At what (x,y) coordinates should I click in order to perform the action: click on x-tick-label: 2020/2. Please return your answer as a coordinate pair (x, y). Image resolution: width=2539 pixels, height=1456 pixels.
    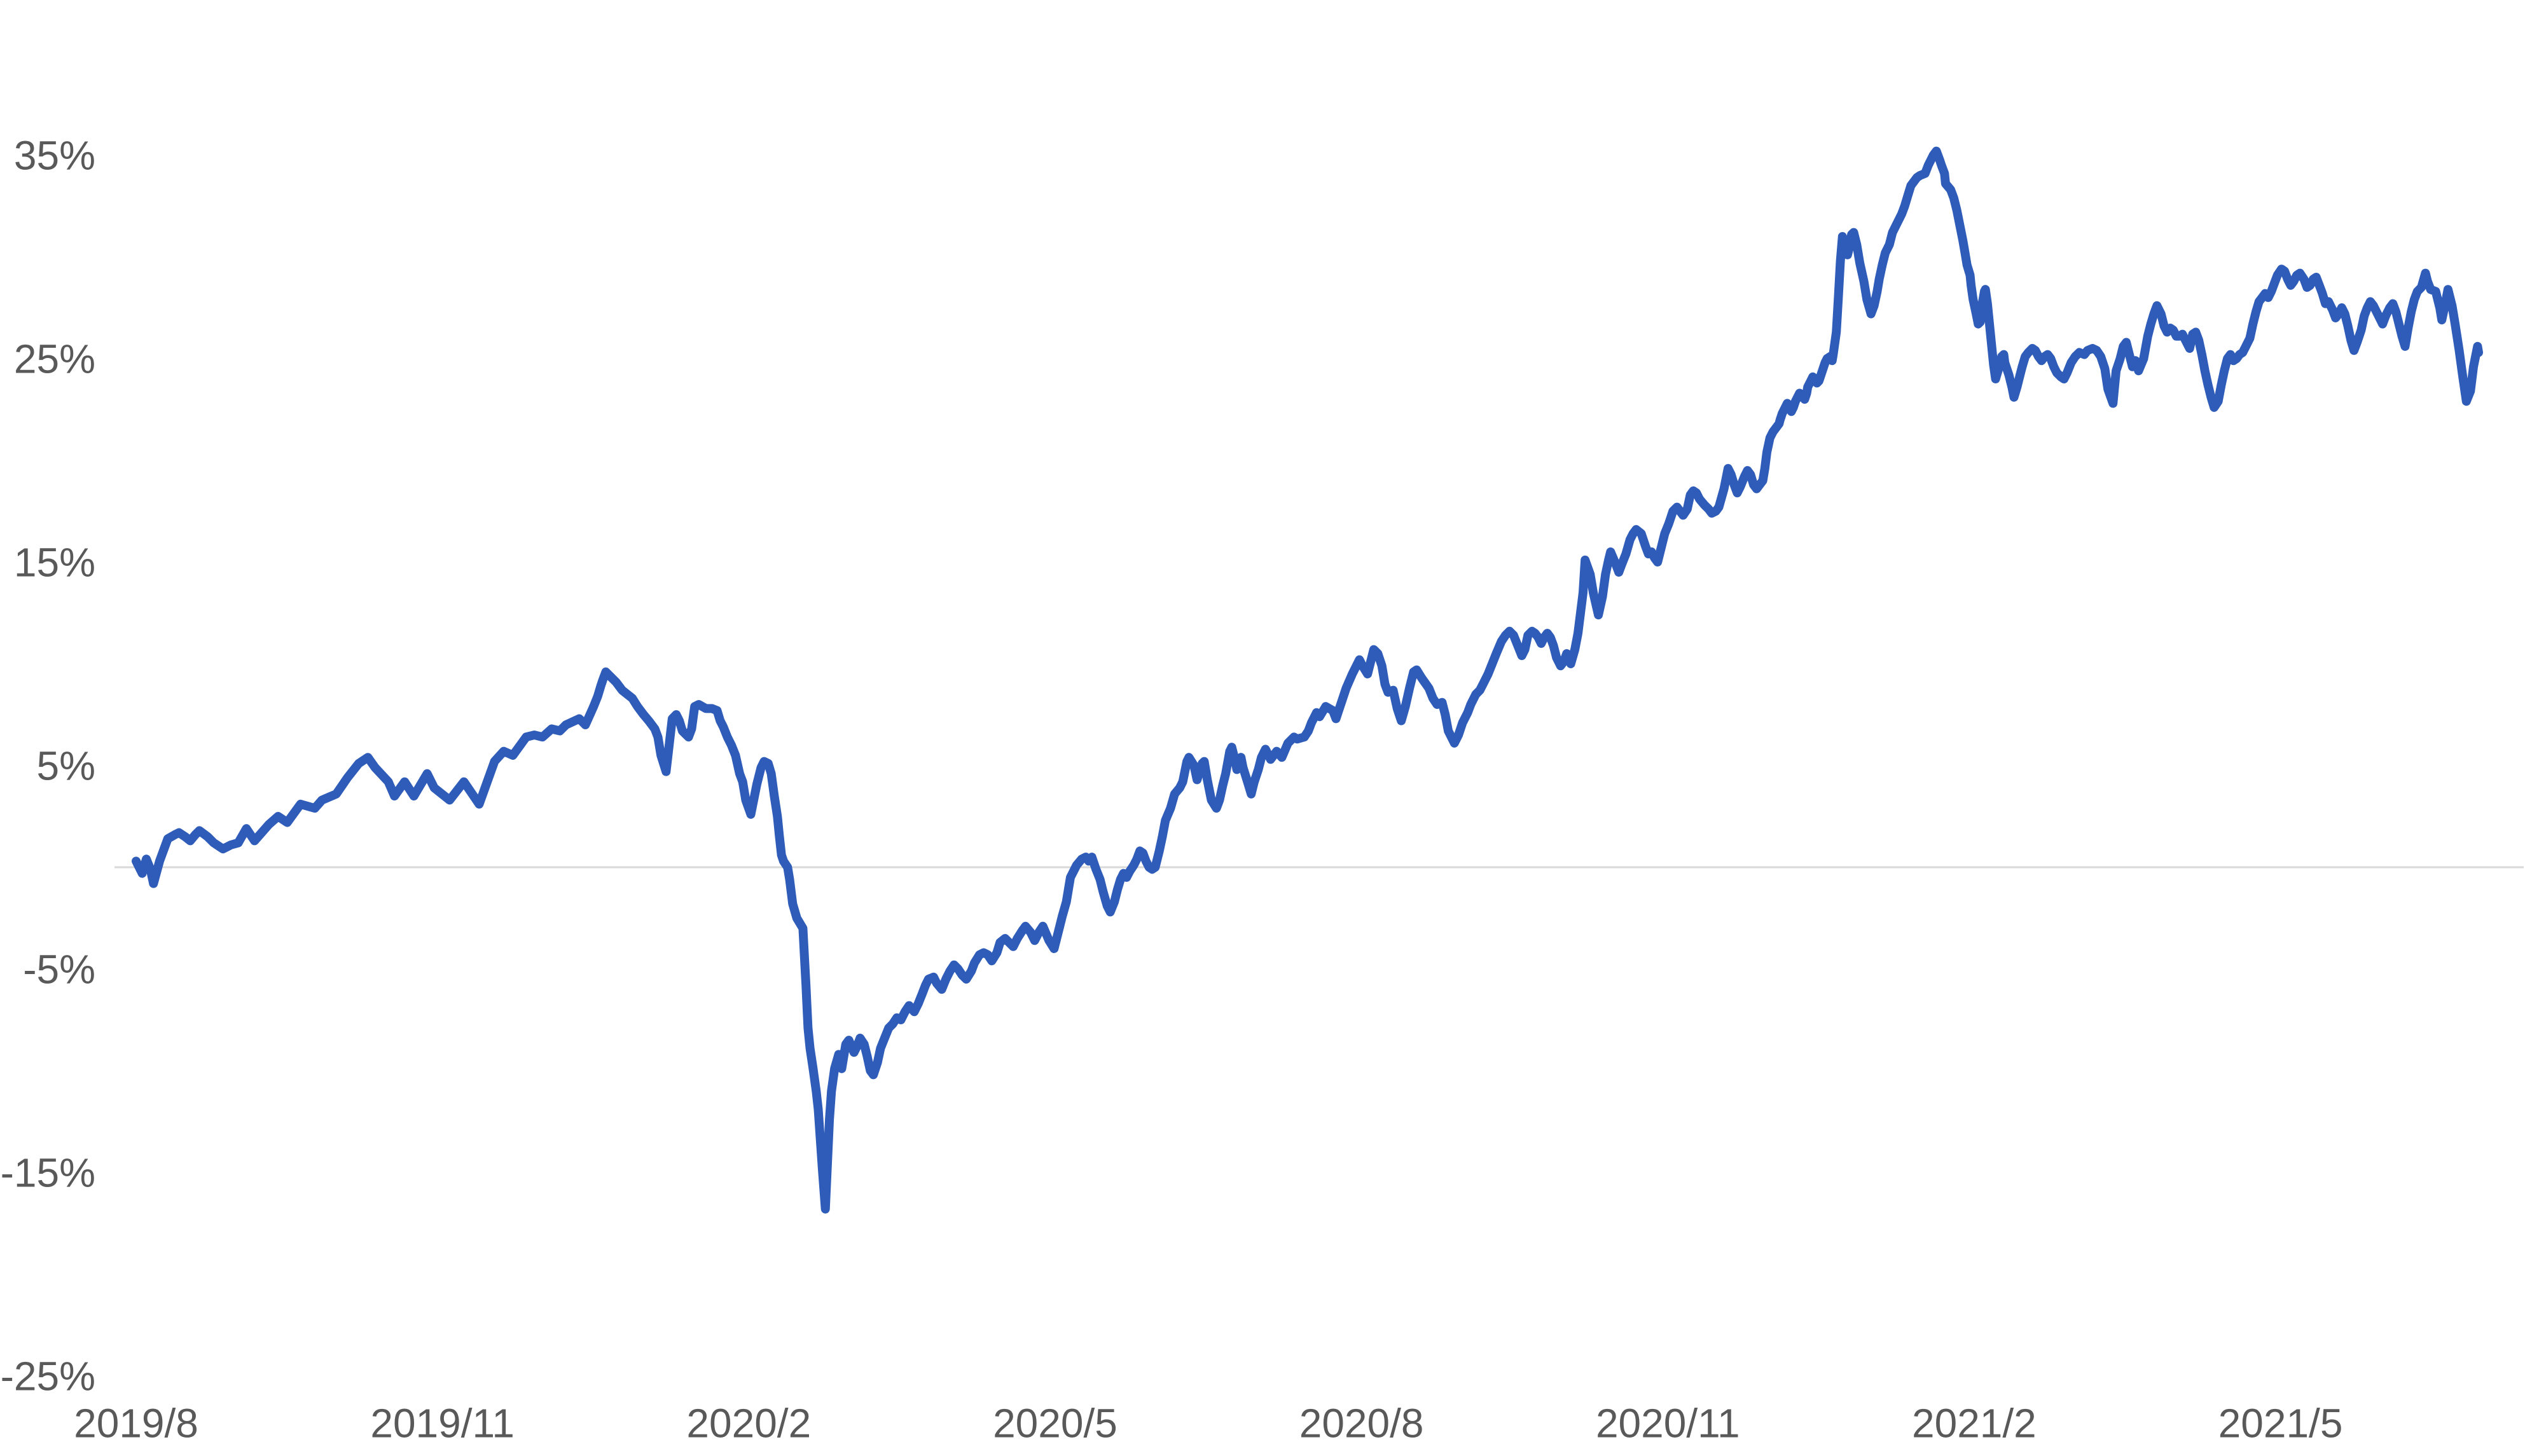
    Looking at the image, I should click on (748, 1423).